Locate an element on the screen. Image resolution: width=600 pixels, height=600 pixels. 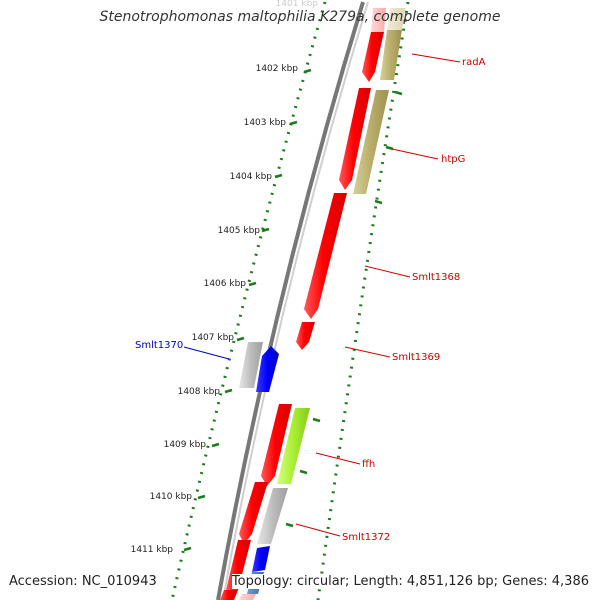
gene-feature-ffh is located at coordinates (276, 445).